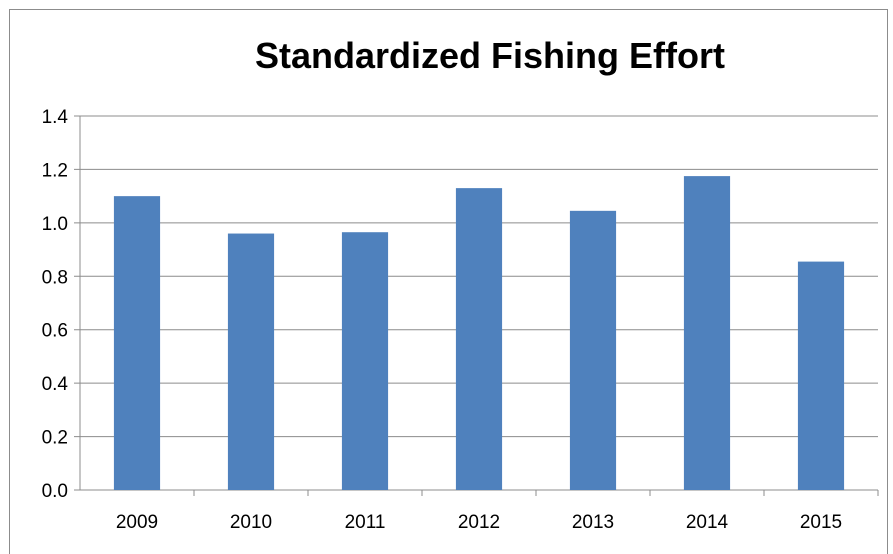 The height and width of the screenshot is (554, 893). What do you see at coordinates (55, 304) in the screenshot?
I see `y-axis-ticks: 0.0 0.2 0.4 0.6 0.8 1.0 1.2 1.4` at bounding box center [55, 304].